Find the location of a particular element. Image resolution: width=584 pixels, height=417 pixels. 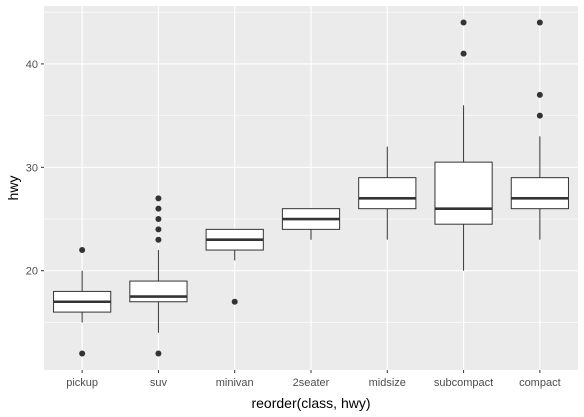

box-midsize is located at coordinates (387, 193).